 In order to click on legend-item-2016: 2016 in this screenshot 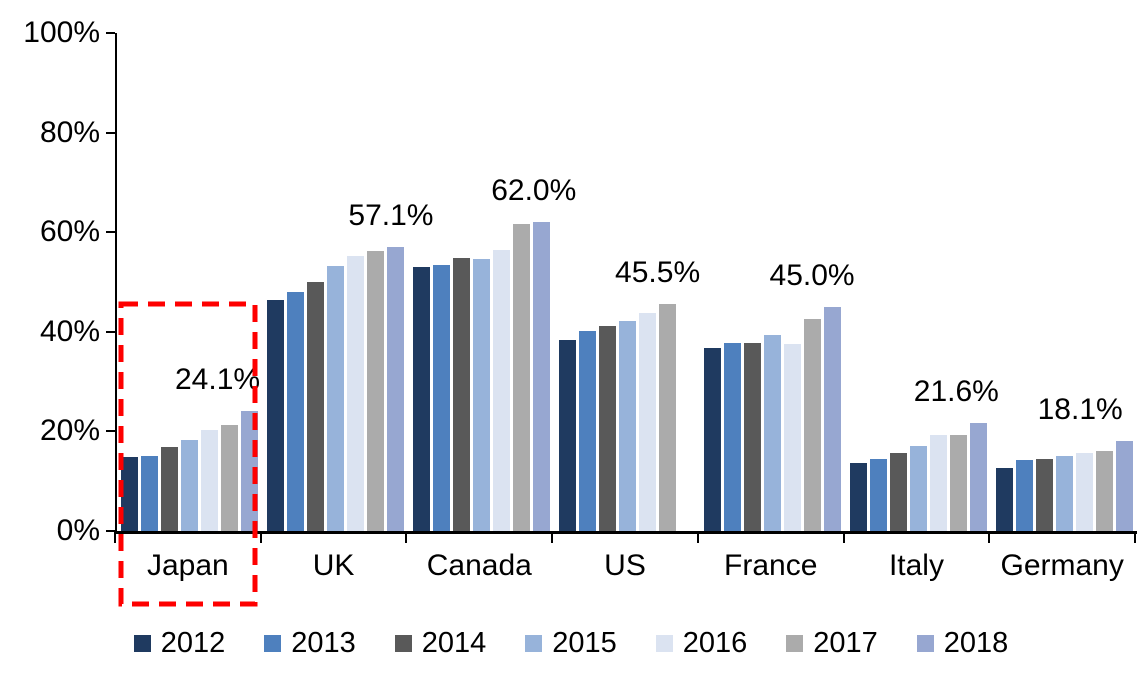, I will do `click(701, 643)`.